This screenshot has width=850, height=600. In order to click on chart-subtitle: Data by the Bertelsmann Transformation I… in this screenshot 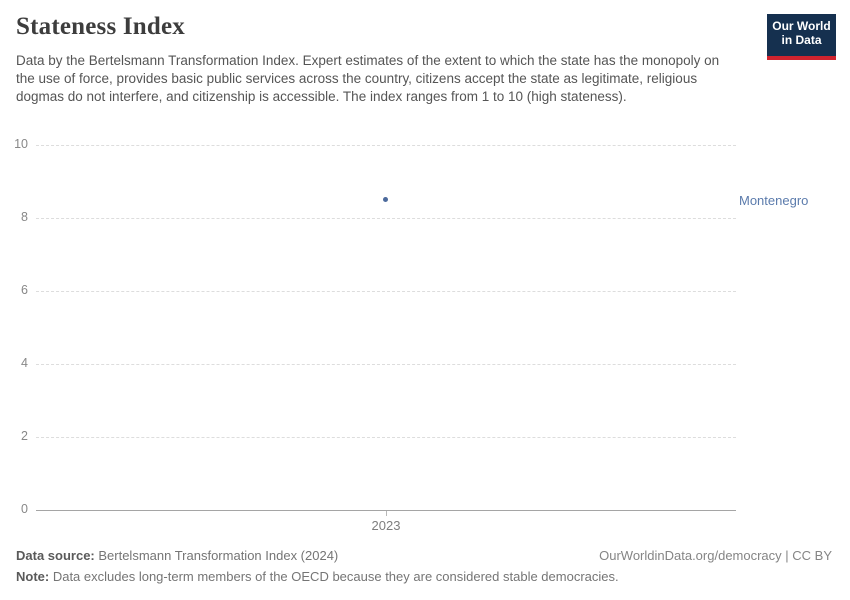, I will do `click(368, 78)`.